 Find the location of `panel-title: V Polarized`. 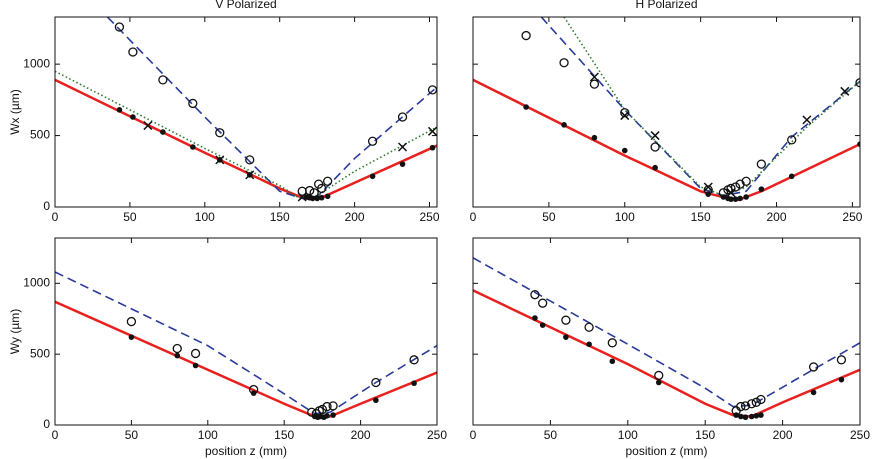

panel-title: V Polarized is located at coordinates (245, 5).